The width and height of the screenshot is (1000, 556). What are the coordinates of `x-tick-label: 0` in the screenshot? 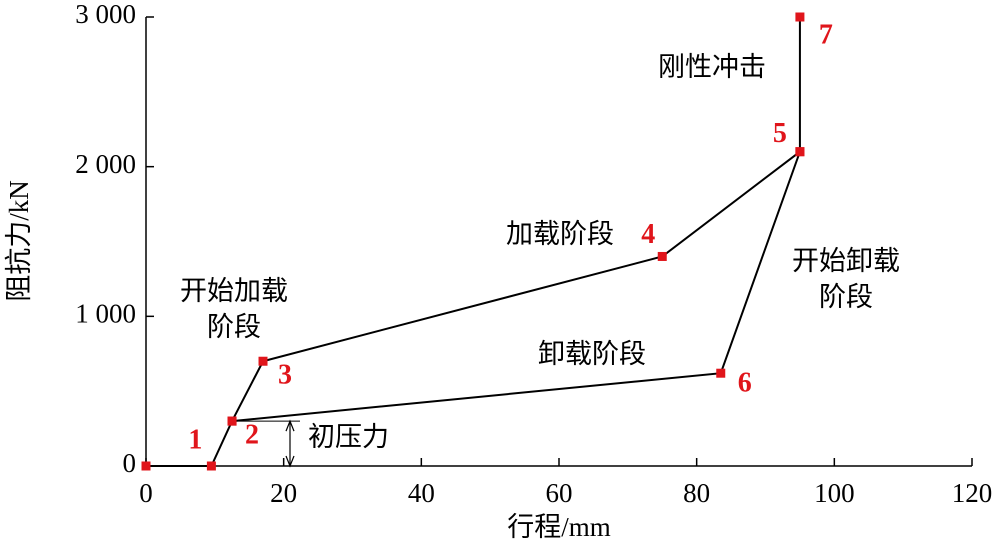 It's located at (146, 493).